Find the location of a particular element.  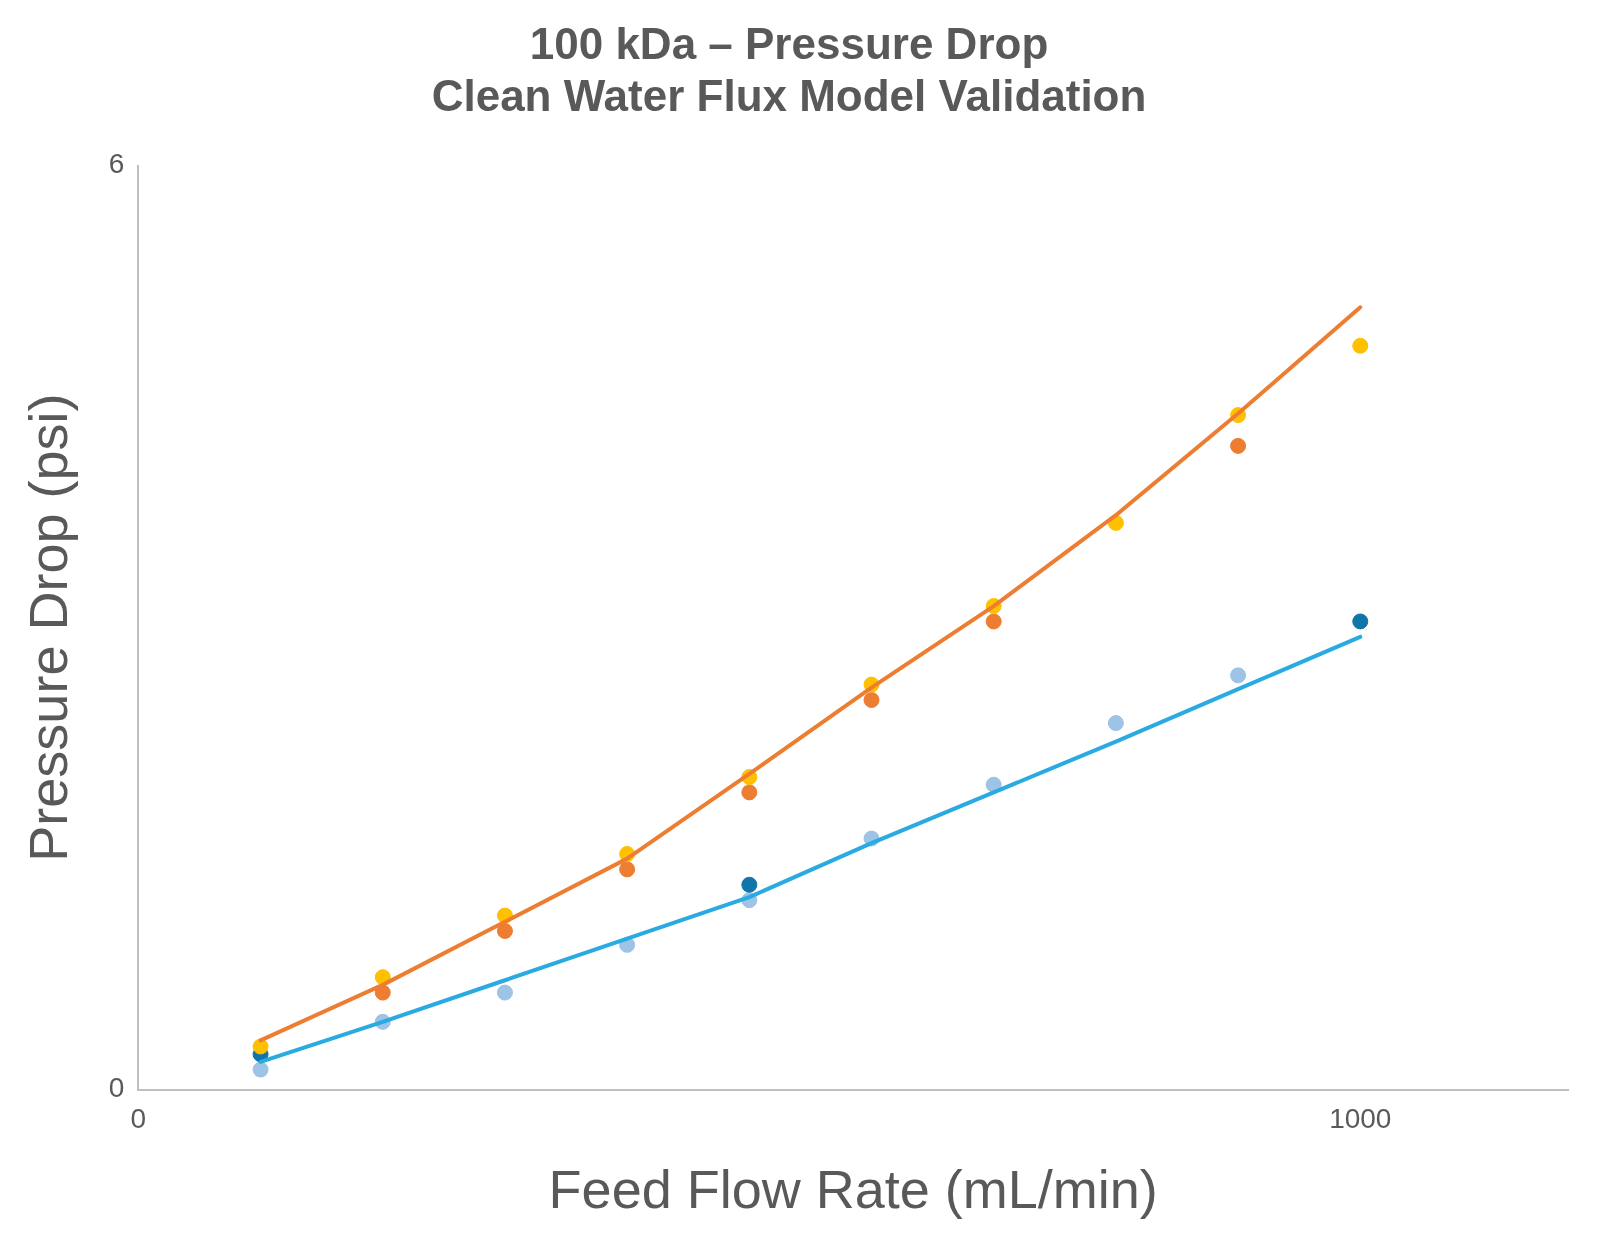

y-axis-title: Pressure Drop (psi) is located at coordinates (48, 627).